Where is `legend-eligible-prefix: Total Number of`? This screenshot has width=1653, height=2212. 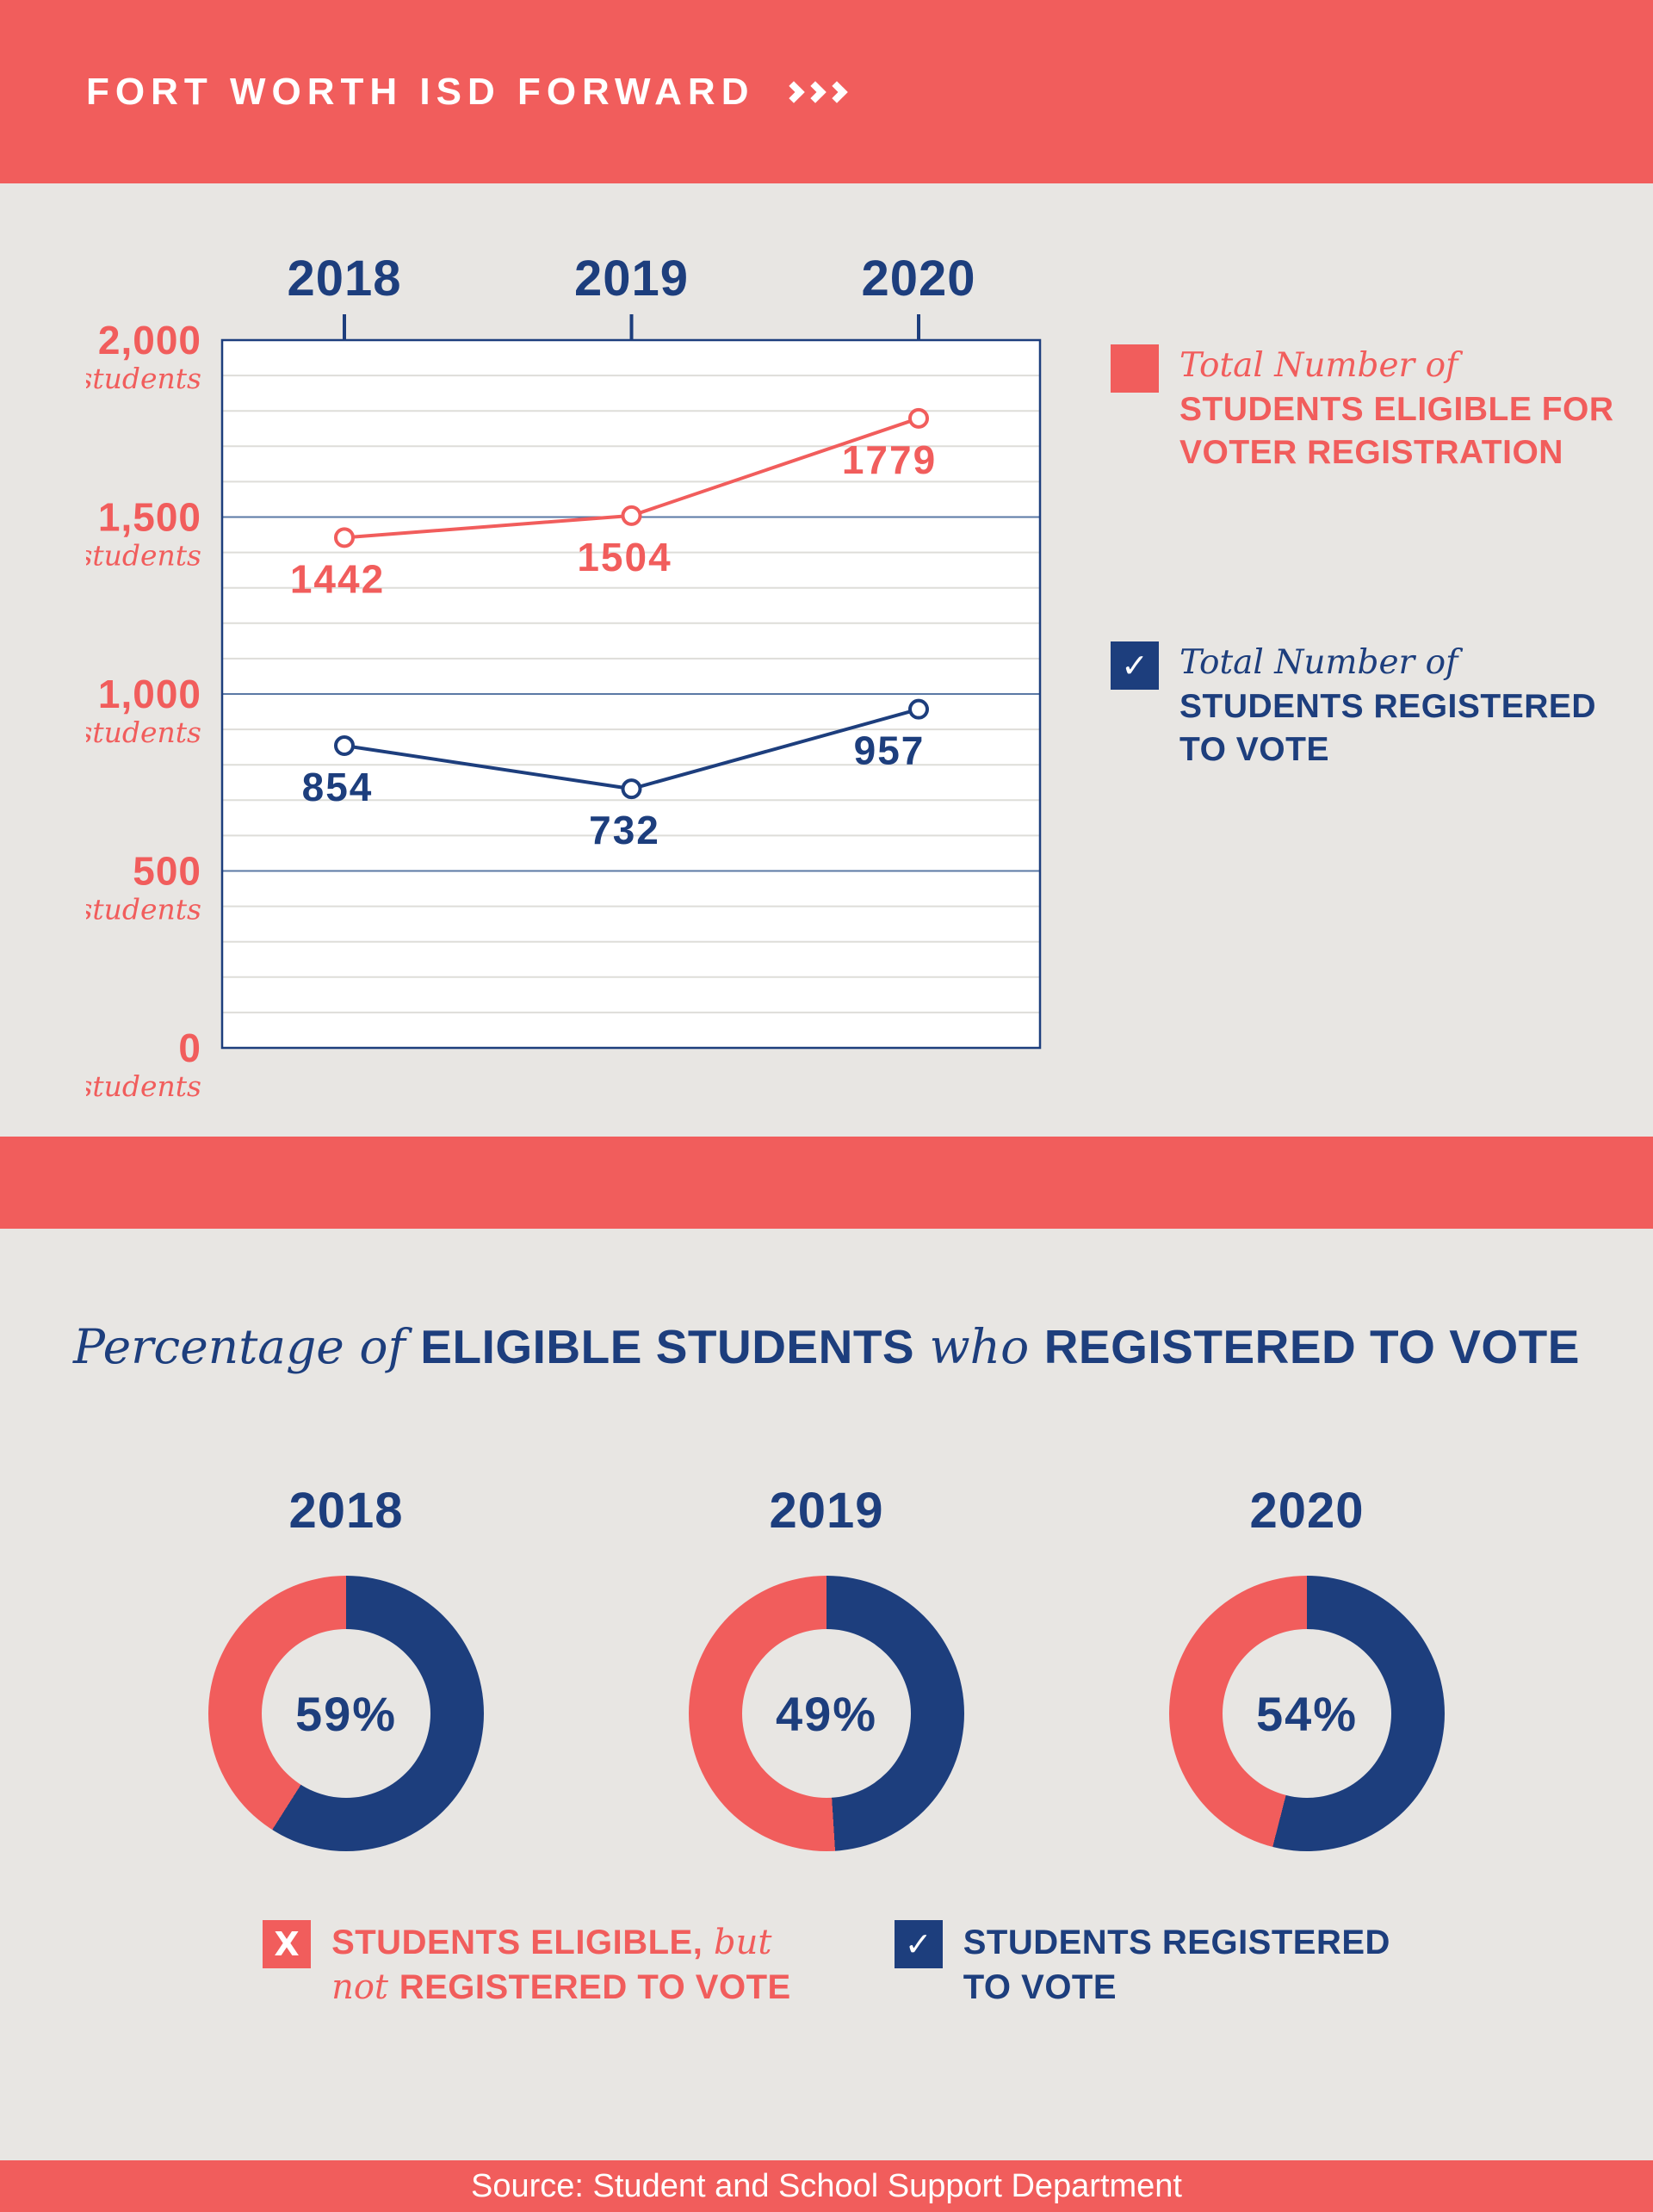
legend-eligible-prefix: Total Number of is located at coordinates (1318, 365).